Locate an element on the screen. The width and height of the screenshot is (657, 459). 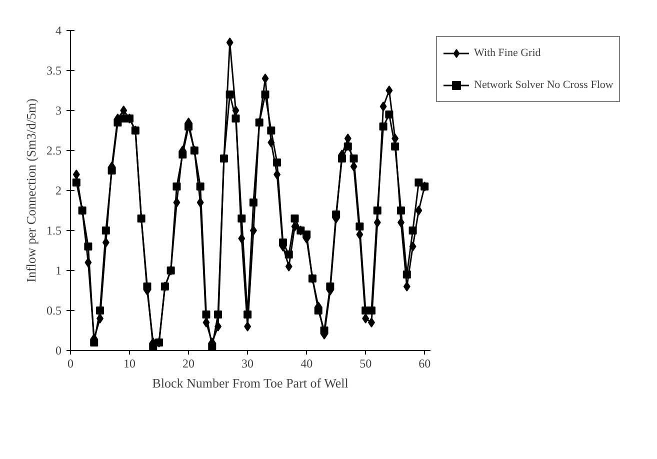
x-axis-title: Block Number From Toe Part of Well is located at coordinates (250, 383).